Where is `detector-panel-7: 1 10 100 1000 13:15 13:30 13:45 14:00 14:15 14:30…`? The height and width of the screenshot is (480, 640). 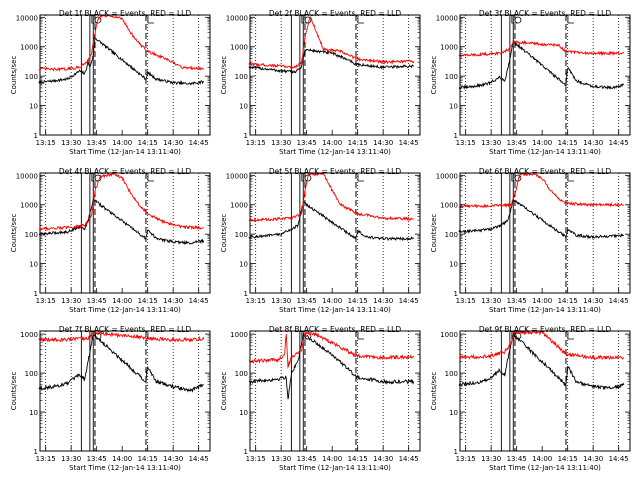
detector-panel-7: 1 10 100 1000 13:15 13:30 13:45 14:00 14:15 14:30… is located at coordinates (110, 394).